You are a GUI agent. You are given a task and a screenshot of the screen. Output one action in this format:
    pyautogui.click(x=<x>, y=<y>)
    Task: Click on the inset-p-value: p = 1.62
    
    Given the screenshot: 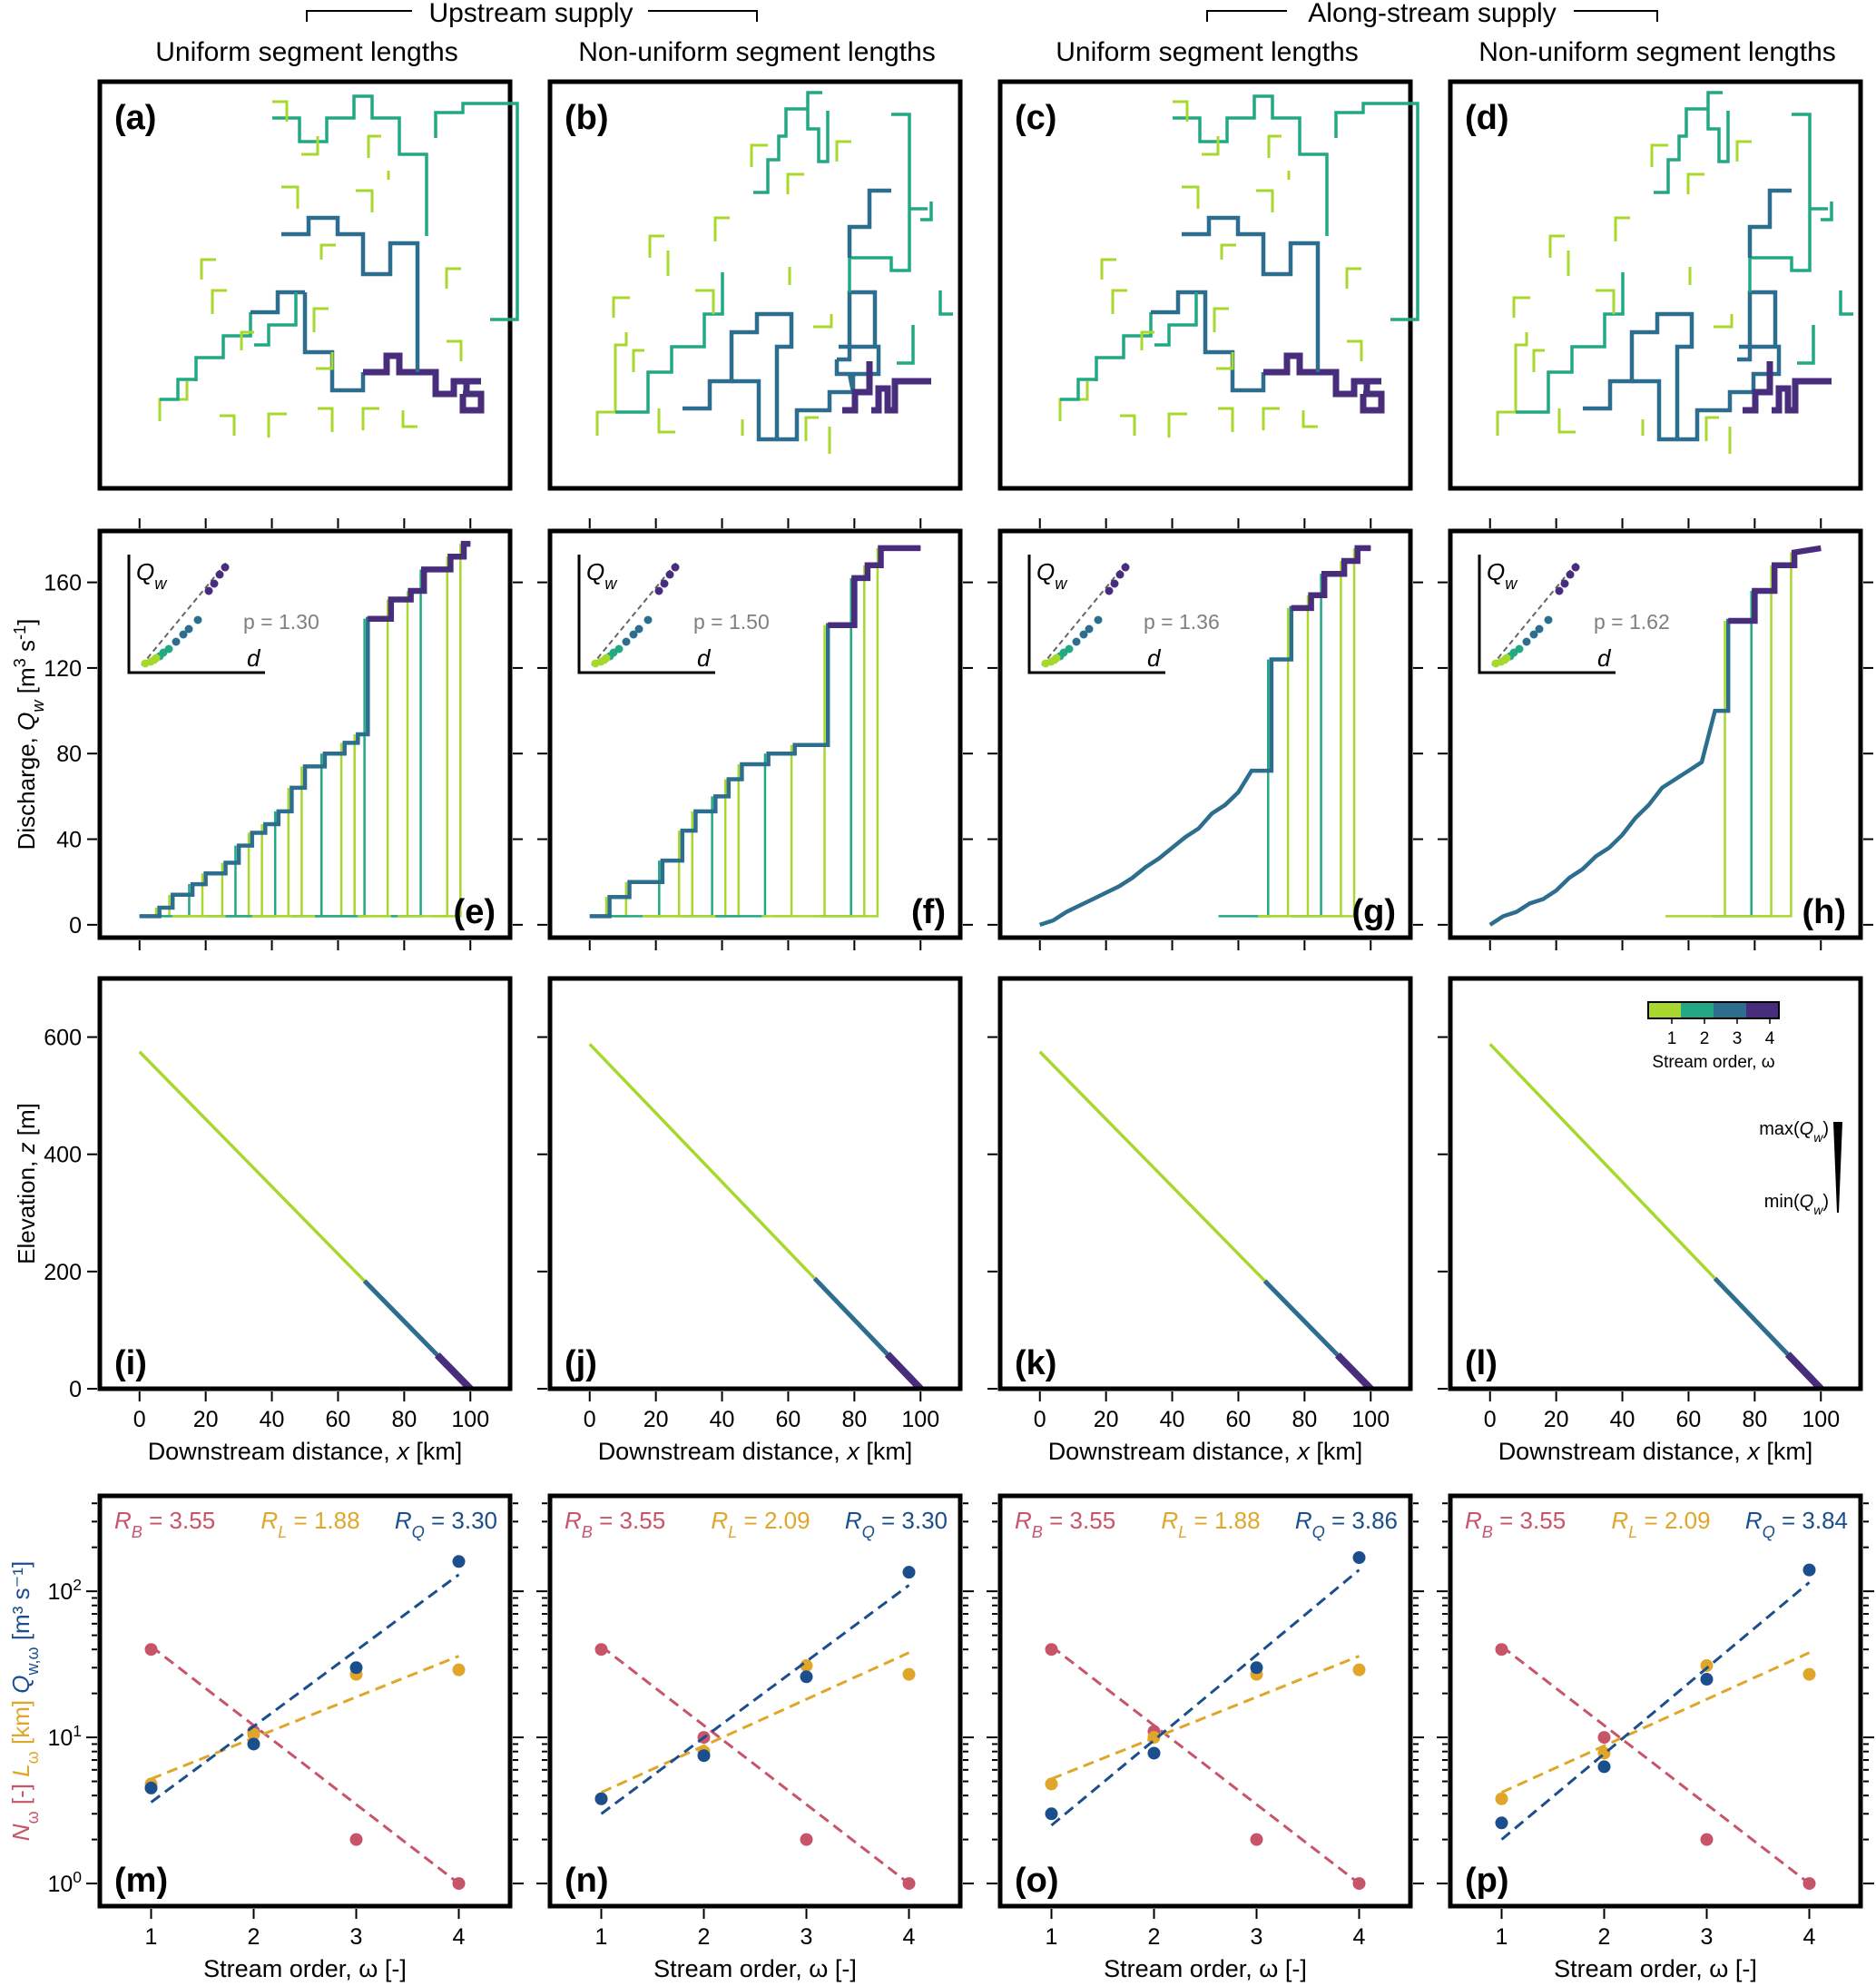 What is the action you would take?
    pyautogui.click(x=1632, y=622)
    